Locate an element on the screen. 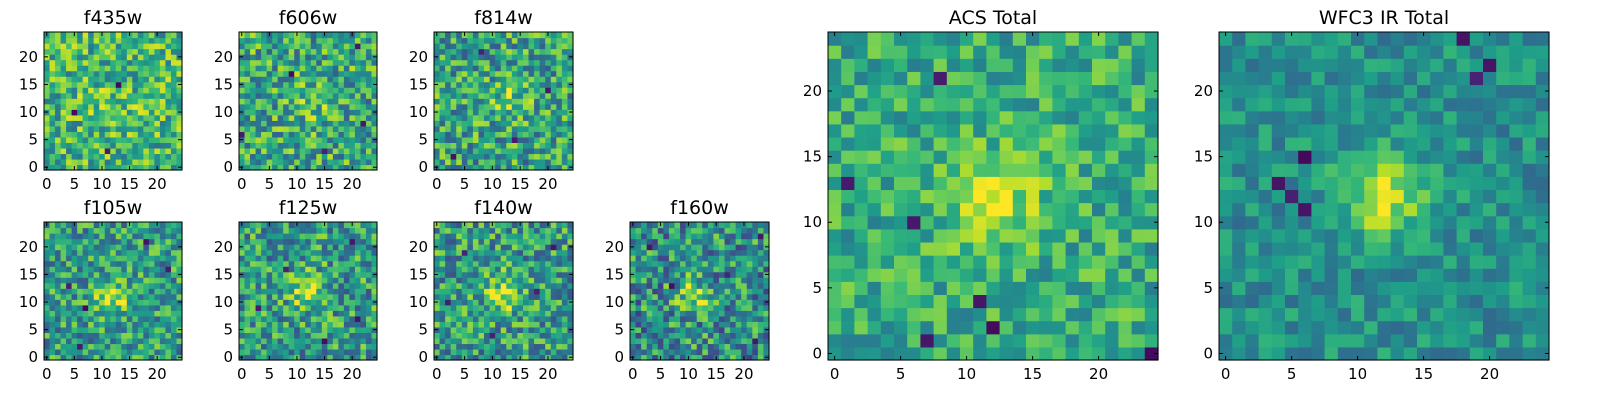 The height and width of the screenshot is (400, 1600). y-tick-label: 15 is located at coordinates (28, 274).